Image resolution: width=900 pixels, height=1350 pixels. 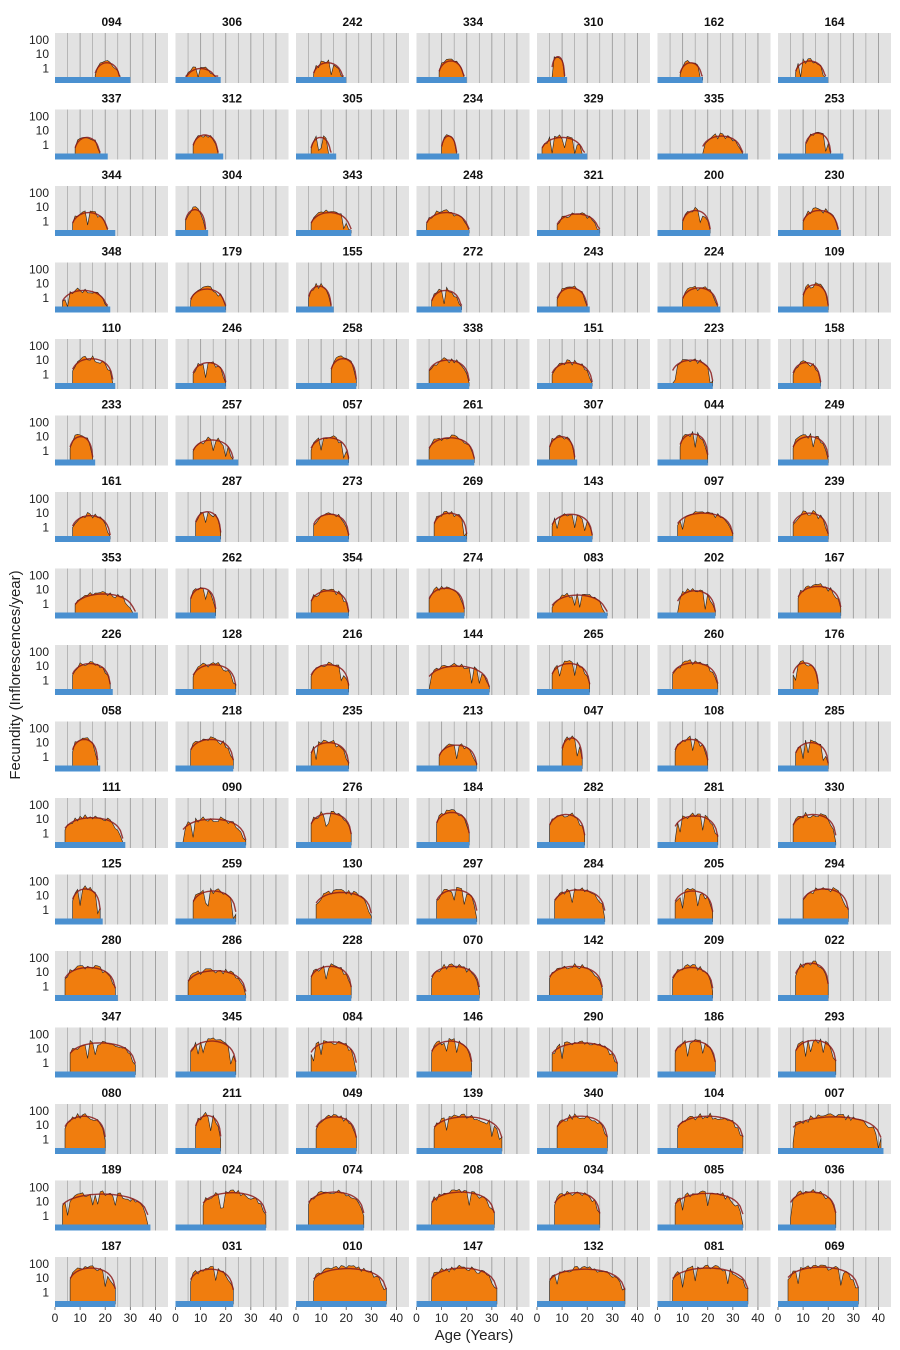 What do you see at coordinates (232, 1170) in the screenshot?
I see `panel-title: 024` at bounding box center [232, 1170].